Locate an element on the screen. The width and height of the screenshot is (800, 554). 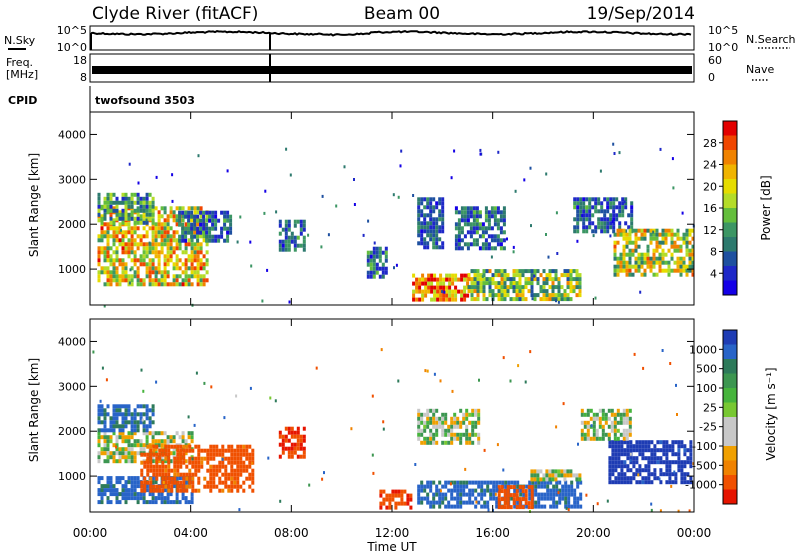
freq-tick-top: 18 is located at coordinates (80, 60).